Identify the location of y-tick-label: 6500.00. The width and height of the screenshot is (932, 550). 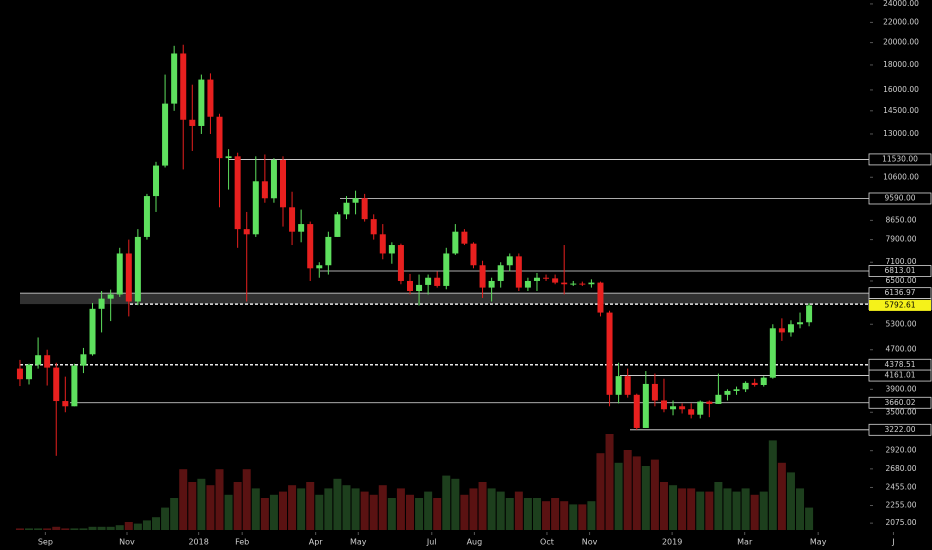
(900, 280).